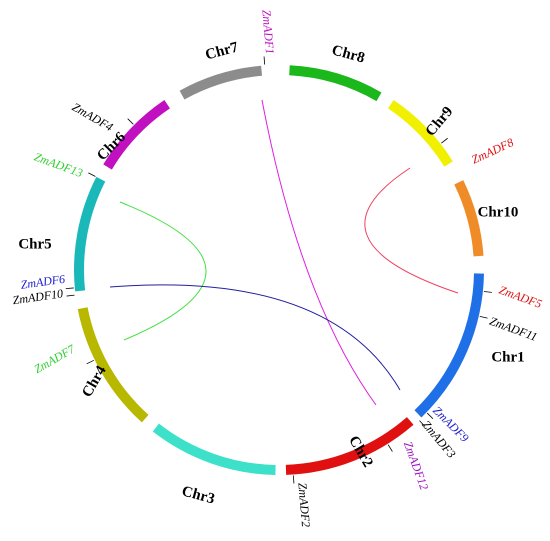  Describe the element at coordinates (43, 282) in the screenshot. I see `gene-label: ZmADF6` at that location.